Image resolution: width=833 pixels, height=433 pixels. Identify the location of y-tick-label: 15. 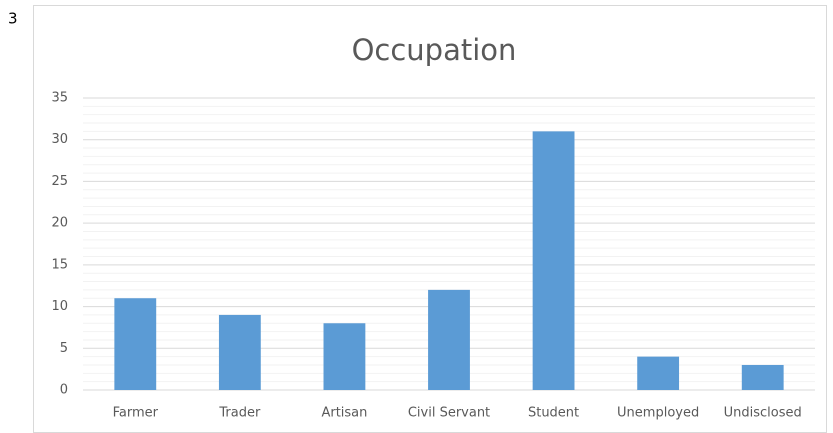
(59, 264).